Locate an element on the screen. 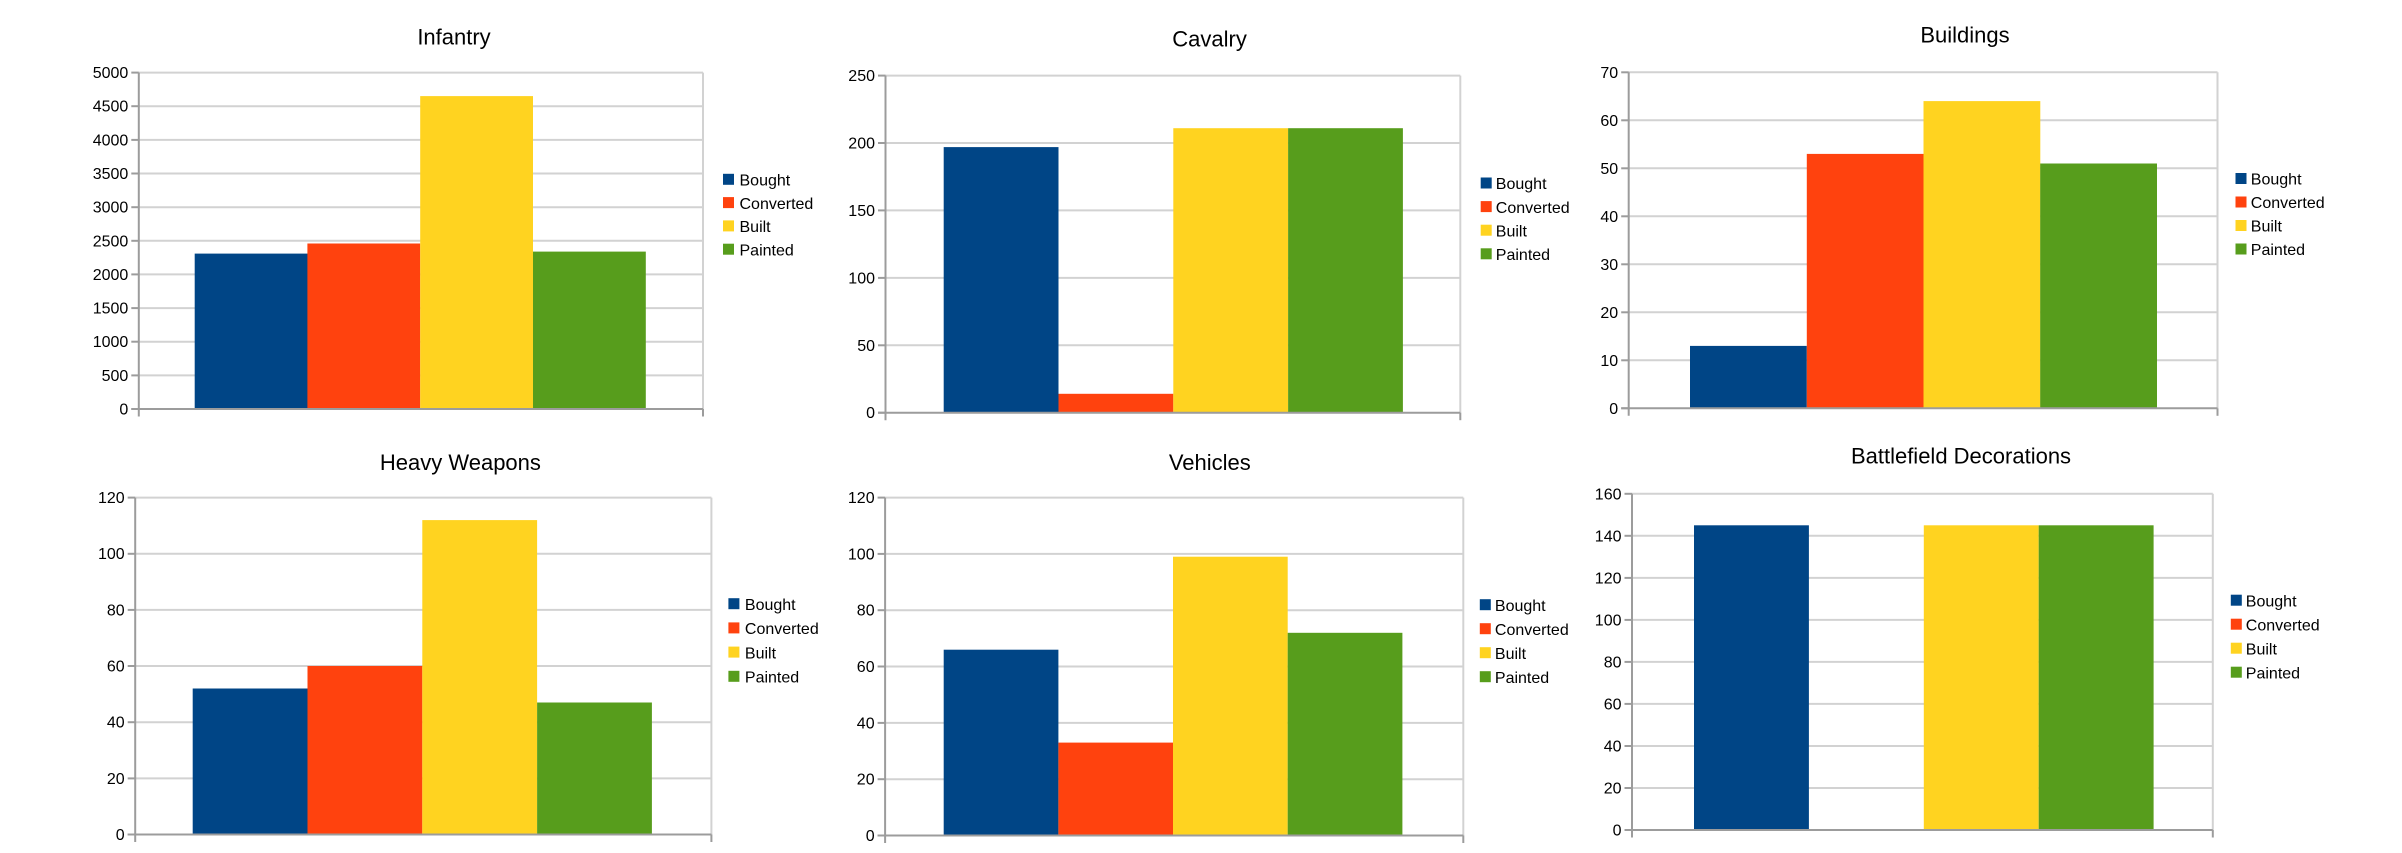  svg-text: 3000 is located at coordinates (111, 208).